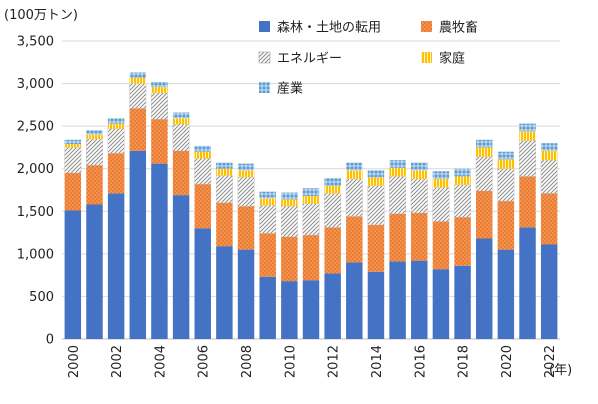  I want to click on y-tick-label: 1,500, so click(35, 212).